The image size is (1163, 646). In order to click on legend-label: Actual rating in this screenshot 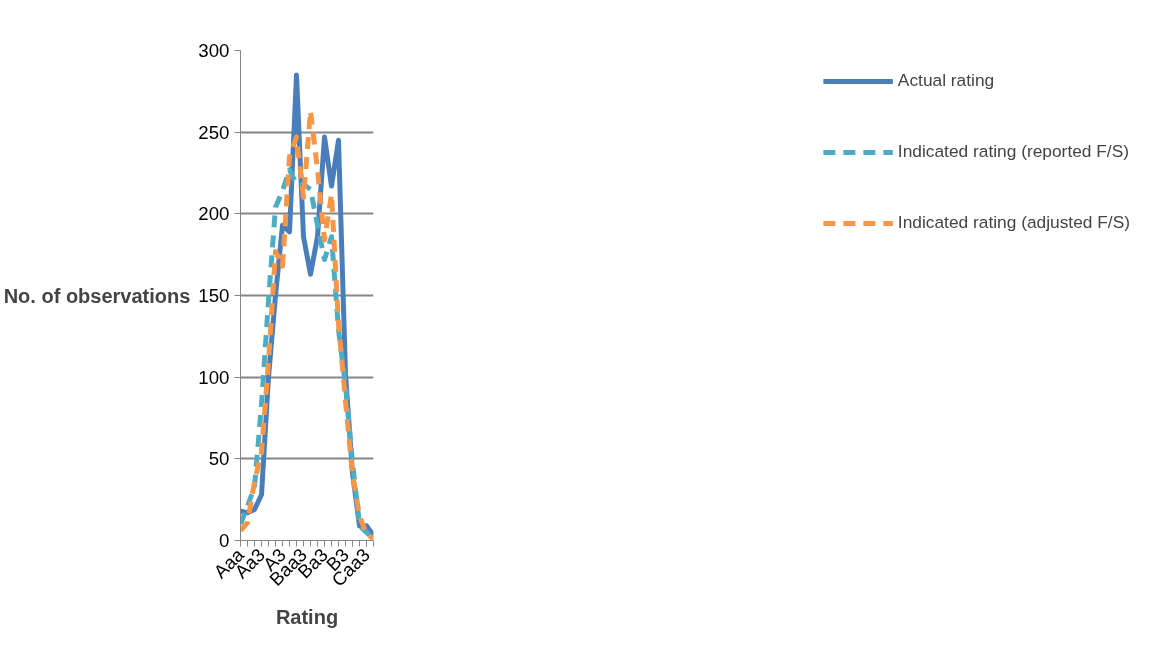, I will do `click(946, 80)`.